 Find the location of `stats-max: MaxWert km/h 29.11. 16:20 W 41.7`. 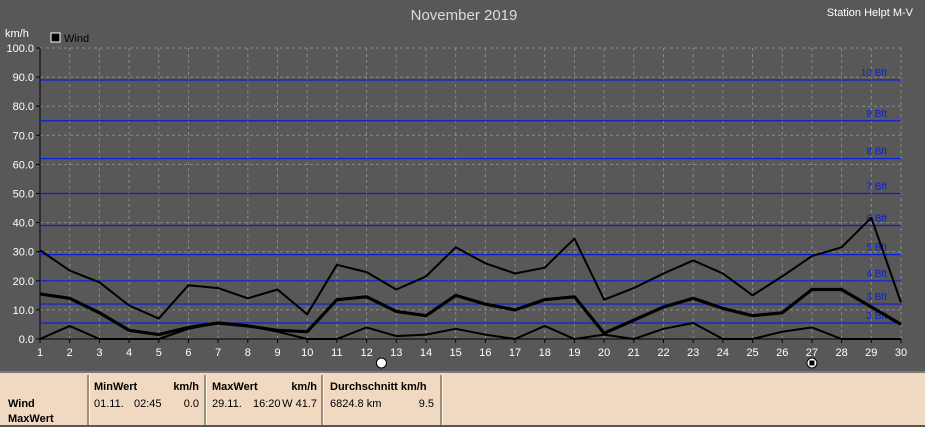

stats-max: MaxWert km/h 29.11. 16:20 W 41.7 is located at coordinates (264, 400).